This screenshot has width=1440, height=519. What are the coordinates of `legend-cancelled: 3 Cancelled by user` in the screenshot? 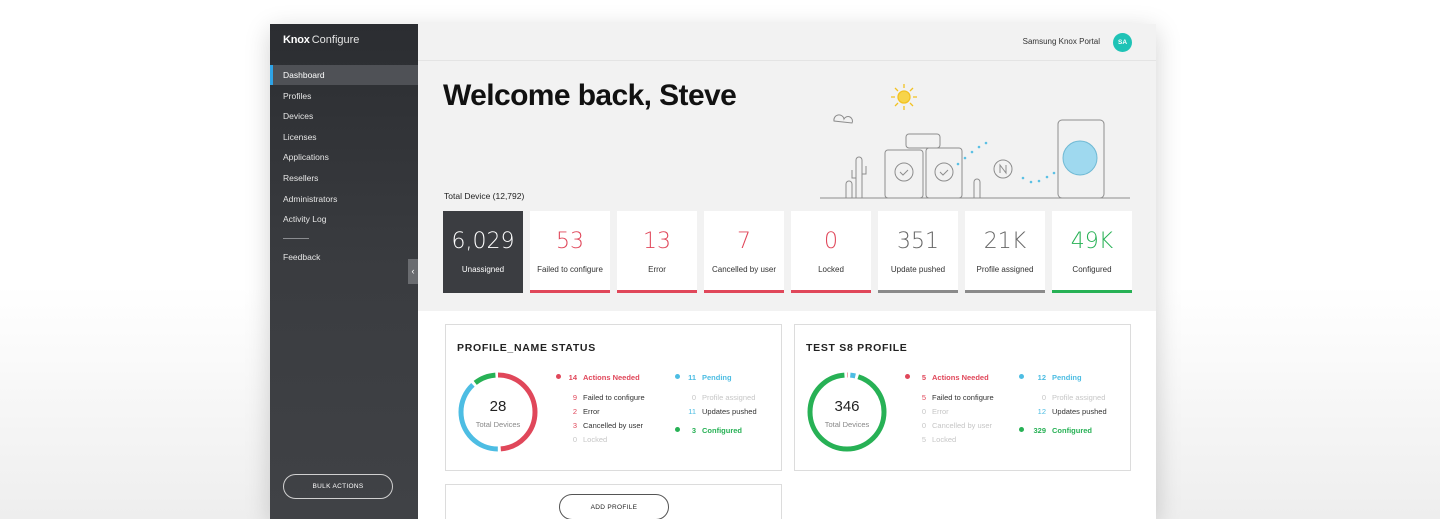 It's located at (599, 425).